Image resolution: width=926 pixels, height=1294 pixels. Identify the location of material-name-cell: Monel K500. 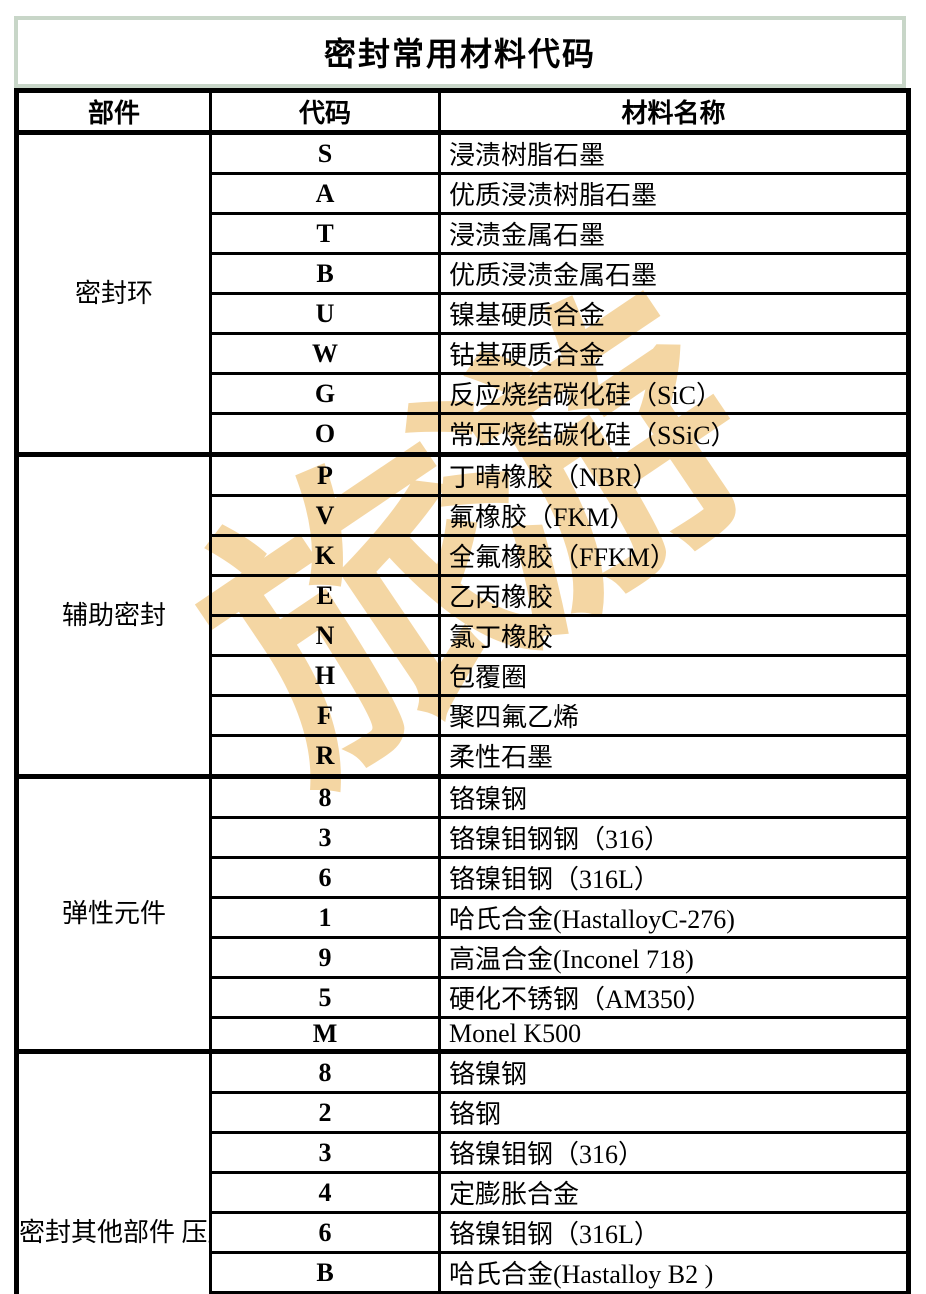
(674, 1034).